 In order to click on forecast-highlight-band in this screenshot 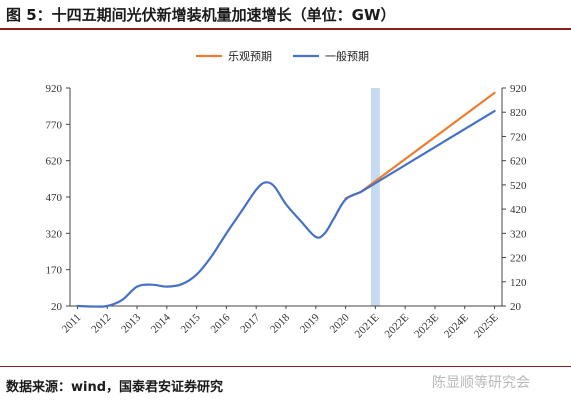, I will do `click(375, 197)`.